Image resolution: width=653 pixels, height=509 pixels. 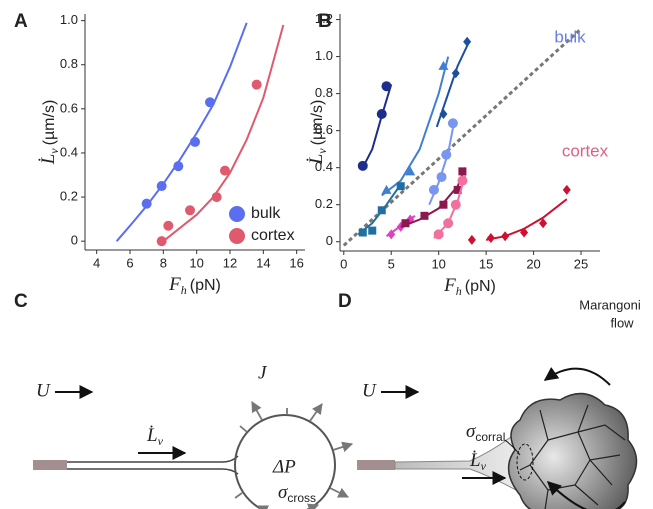 I want to click on x-tick-label: 14, so click(x=263, y=262).